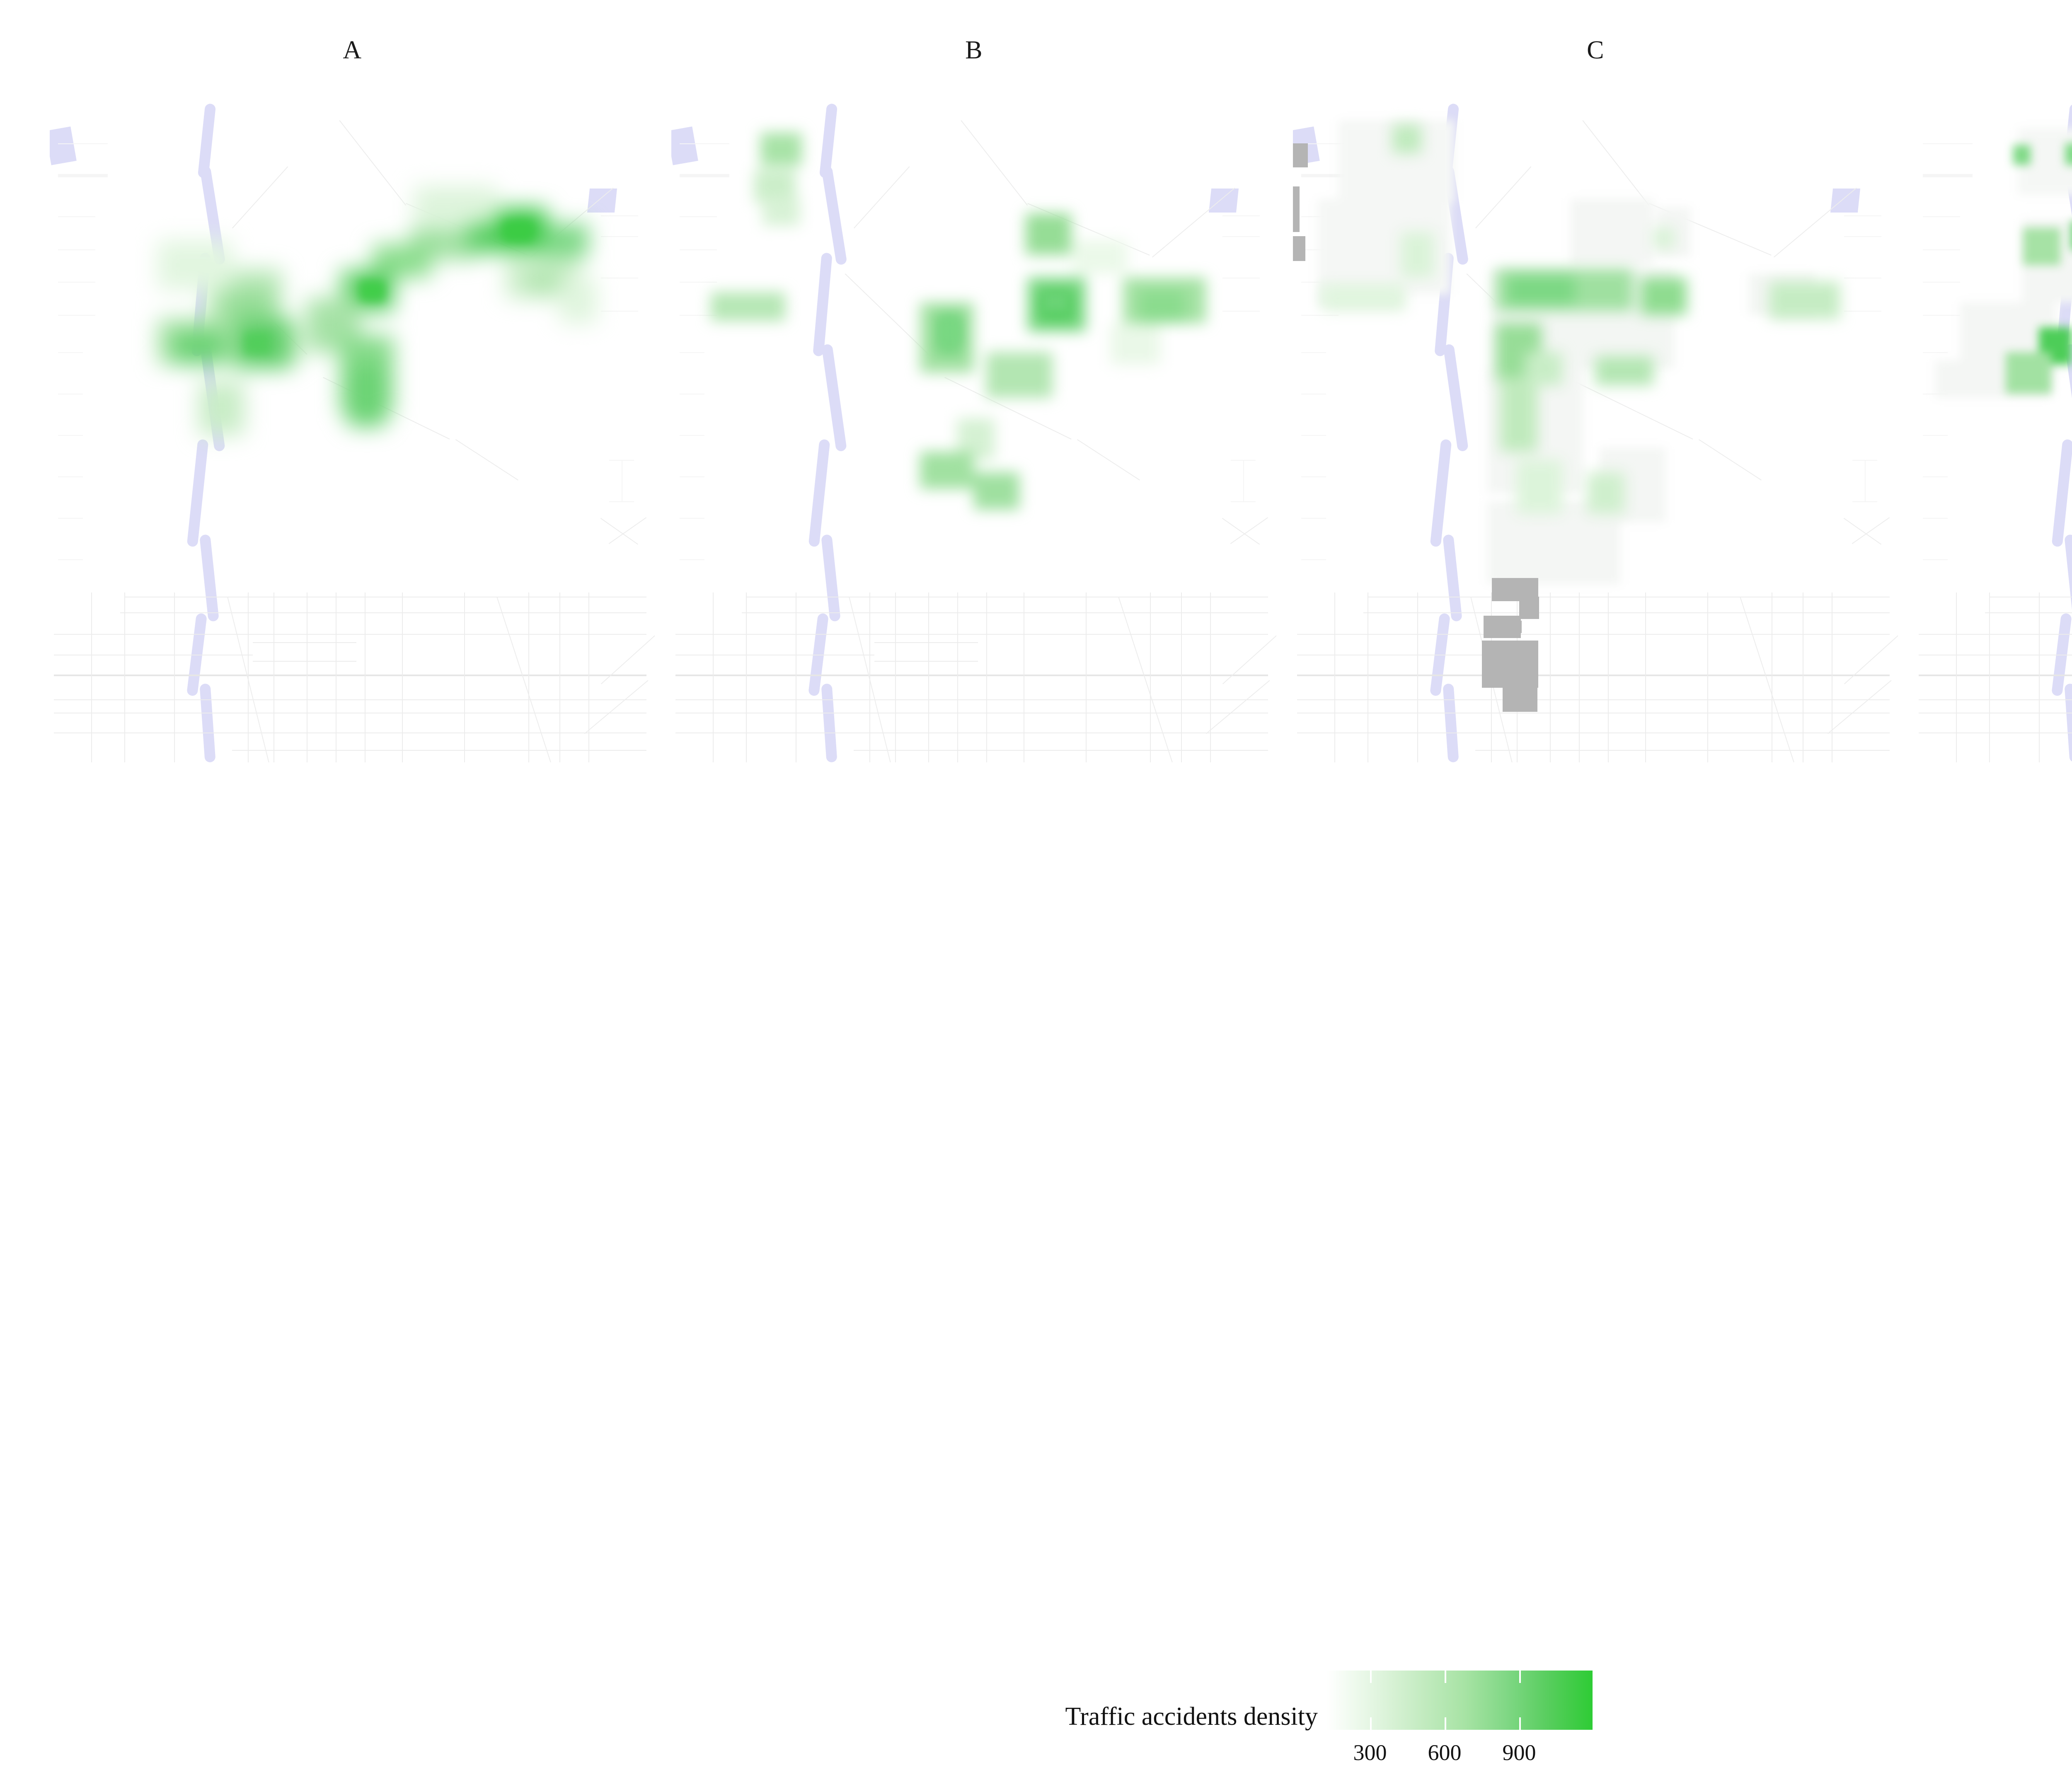  What do you see at coordinates (1519, 1752) in the screenshot?
I see `colorbar-label-900: 900` at bounding box center [1519, 1752].